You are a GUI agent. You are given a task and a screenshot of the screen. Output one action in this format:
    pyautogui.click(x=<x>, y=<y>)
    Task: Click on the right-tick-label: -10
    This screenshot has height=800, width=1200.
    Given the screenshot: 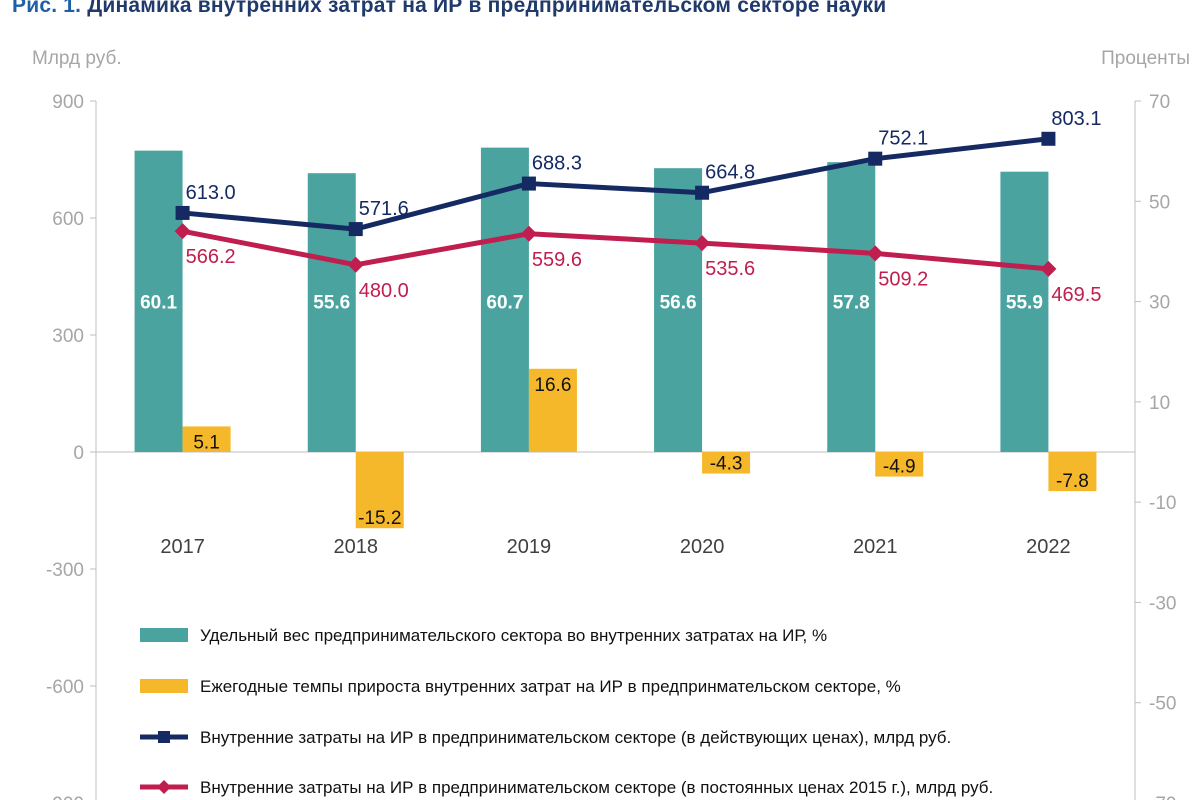 What is the action you would take?
    pyautogui.click(x=1162, y=503)
    